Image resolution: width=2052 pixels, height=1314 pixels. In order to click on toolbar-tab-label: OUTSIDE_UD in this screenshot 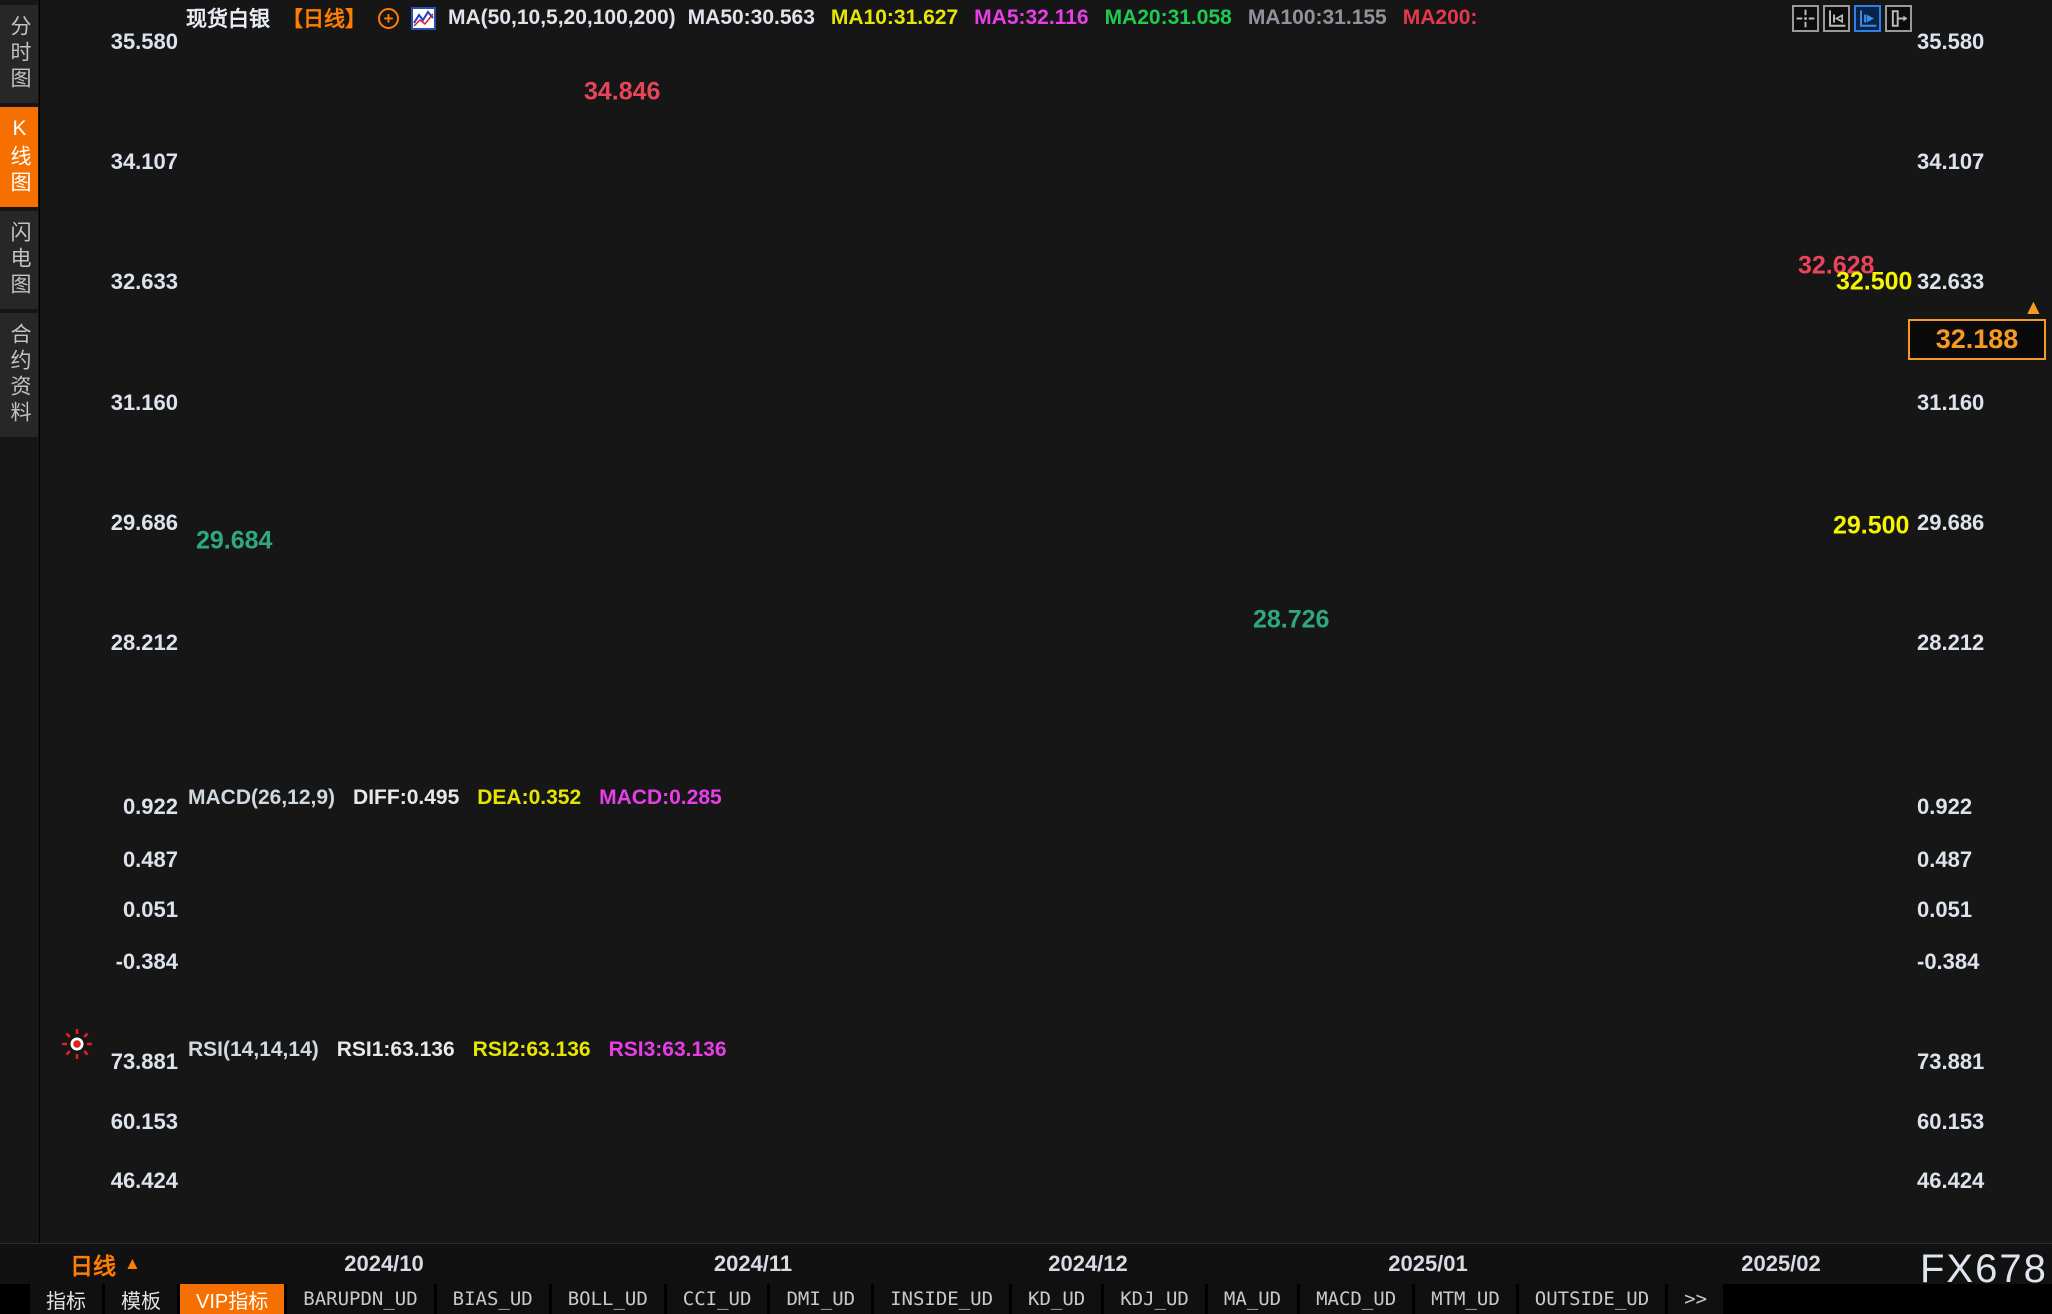, I will do `click(1592, 1299)`.